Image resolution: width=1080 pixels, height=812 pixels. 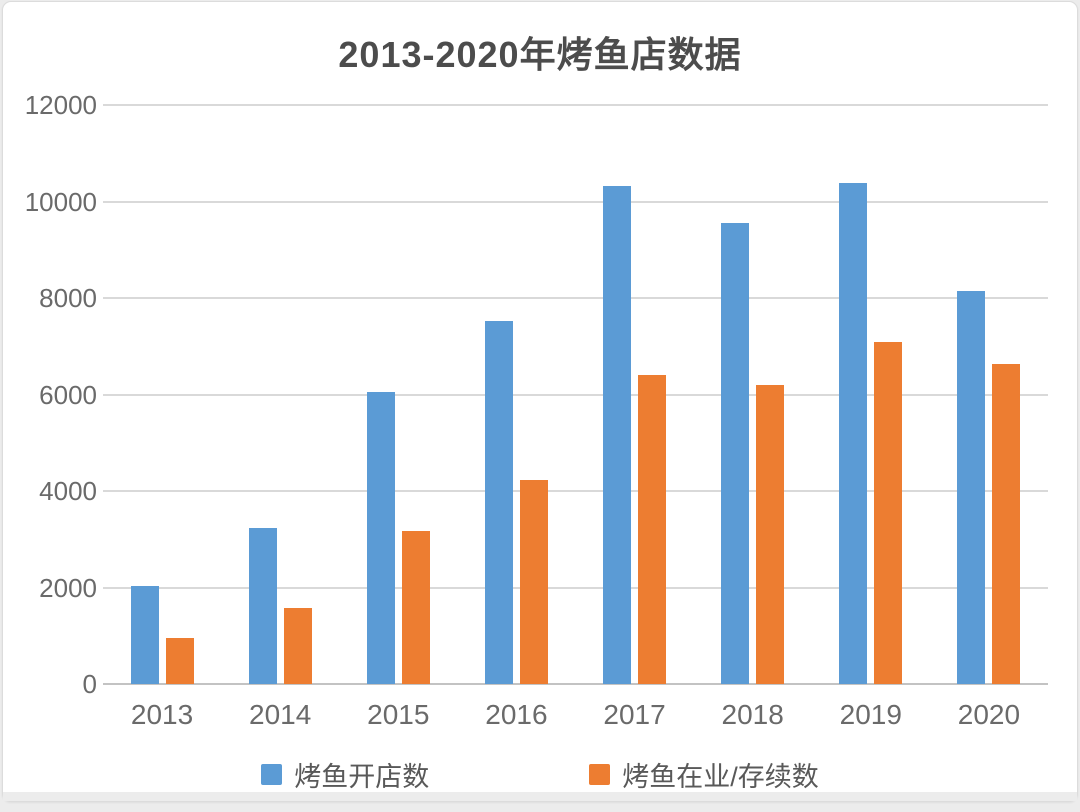 I want to click on page-background-strip, so click(x=540, y=796).